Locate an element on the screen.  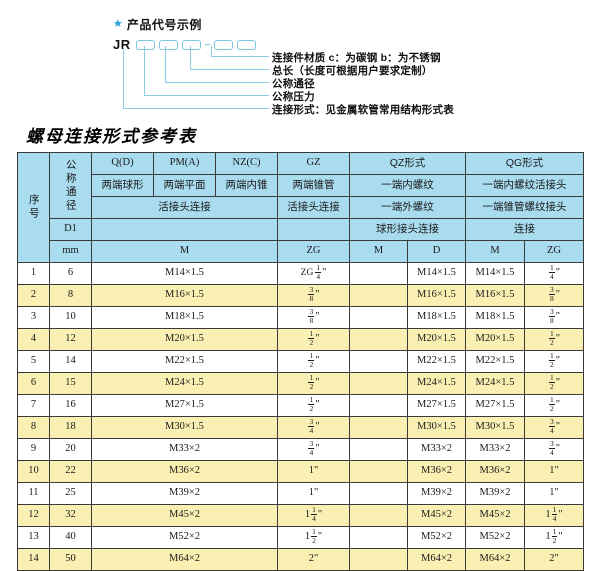
header-desc-pma: 两端平面 is located at coordinates (184, 185).